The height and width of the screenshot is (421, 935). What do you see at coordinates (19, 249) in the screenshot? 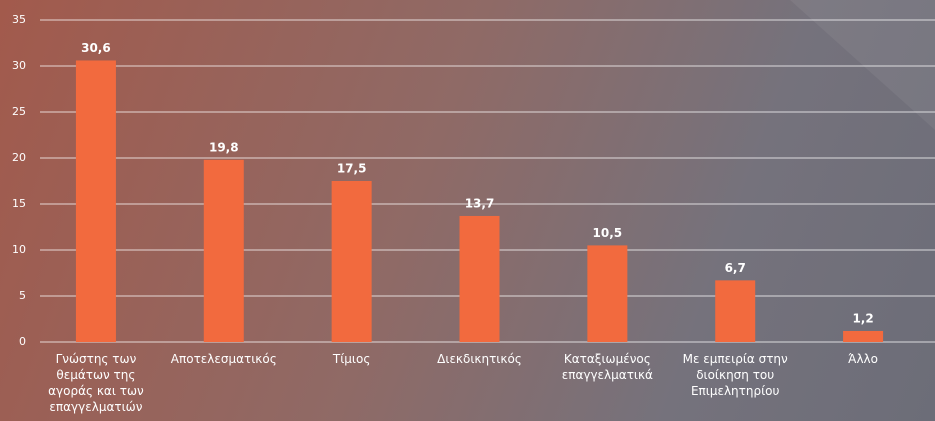
I see `y-tick-label: 10` at bounding box center [19, 249].